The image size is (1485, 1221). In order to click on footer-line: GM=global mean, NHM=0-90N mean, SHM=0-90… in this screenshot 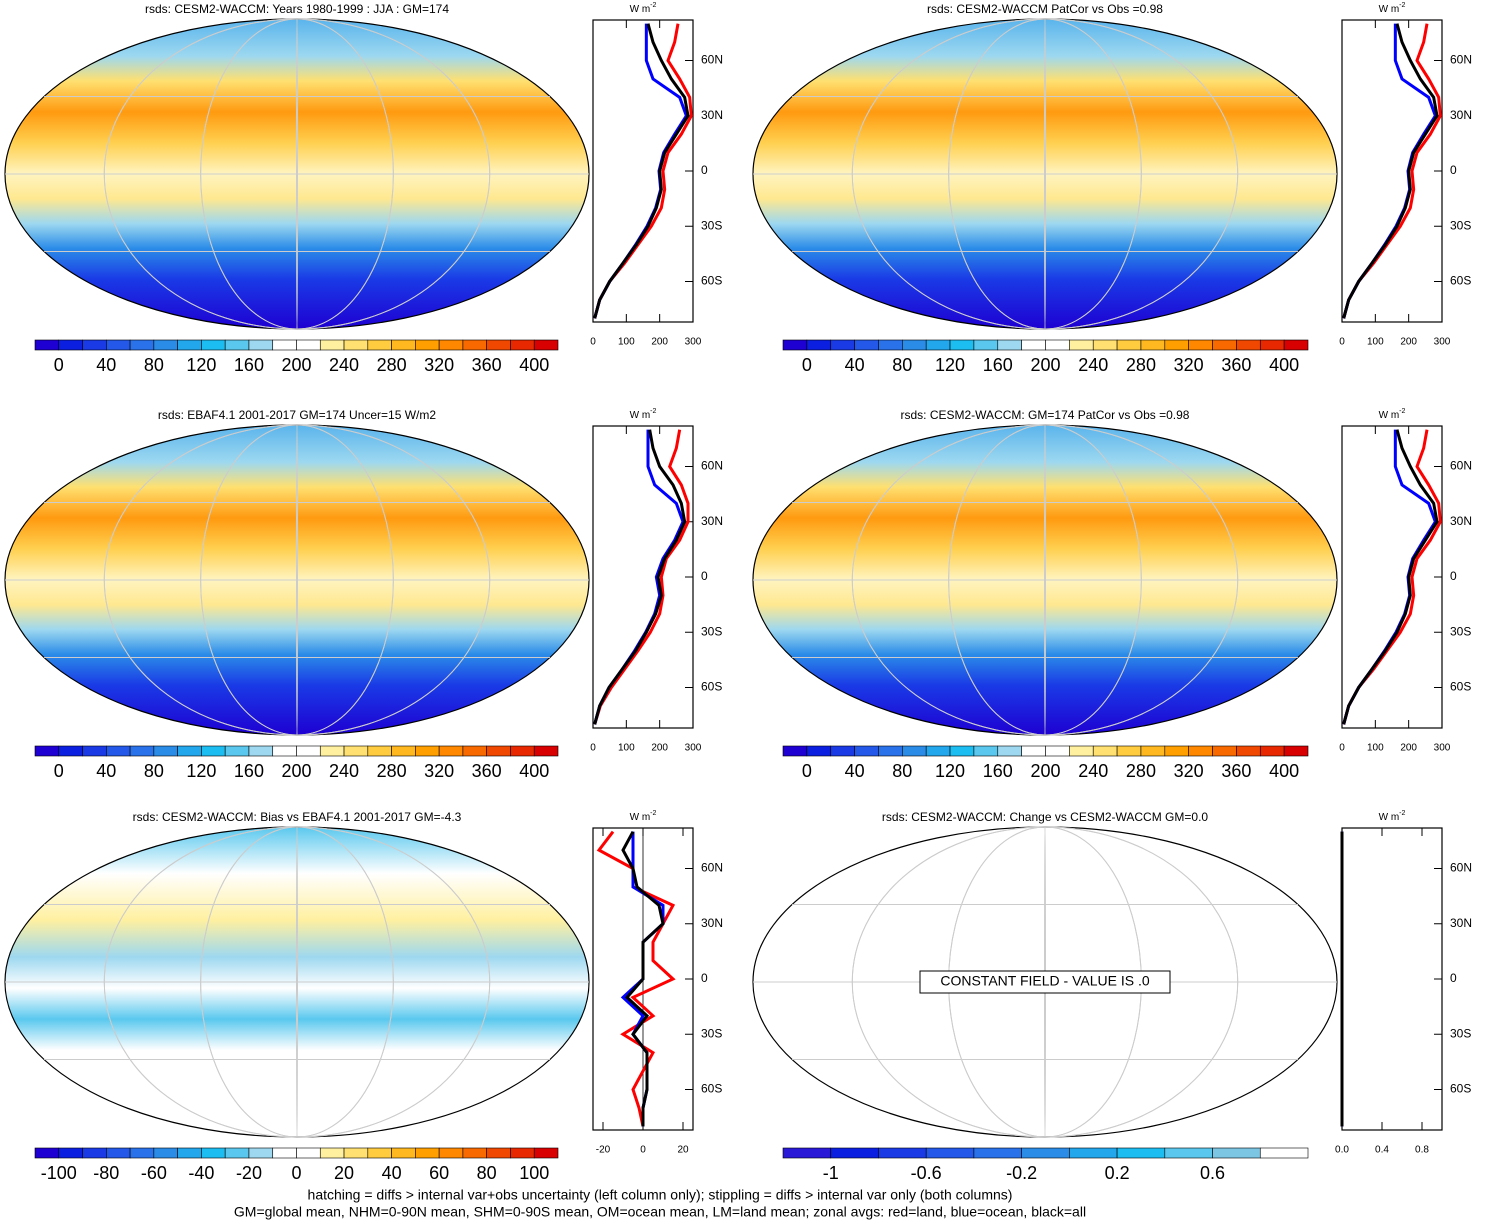, I will do `click(660, 1212)`.